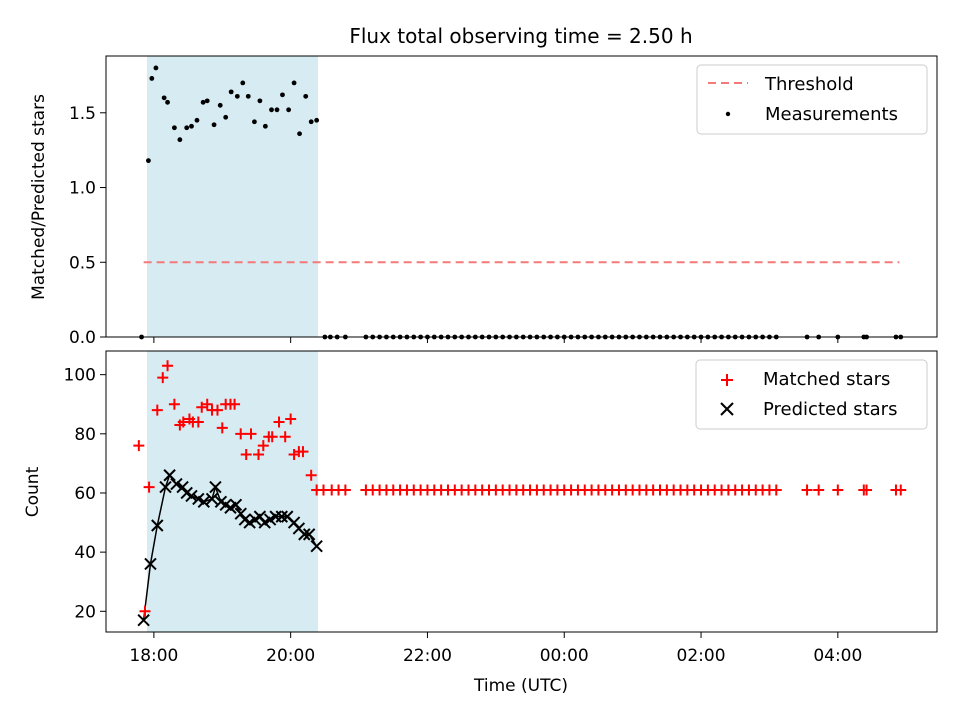  I want to click on bottom-legend-box, so click(811, 394).